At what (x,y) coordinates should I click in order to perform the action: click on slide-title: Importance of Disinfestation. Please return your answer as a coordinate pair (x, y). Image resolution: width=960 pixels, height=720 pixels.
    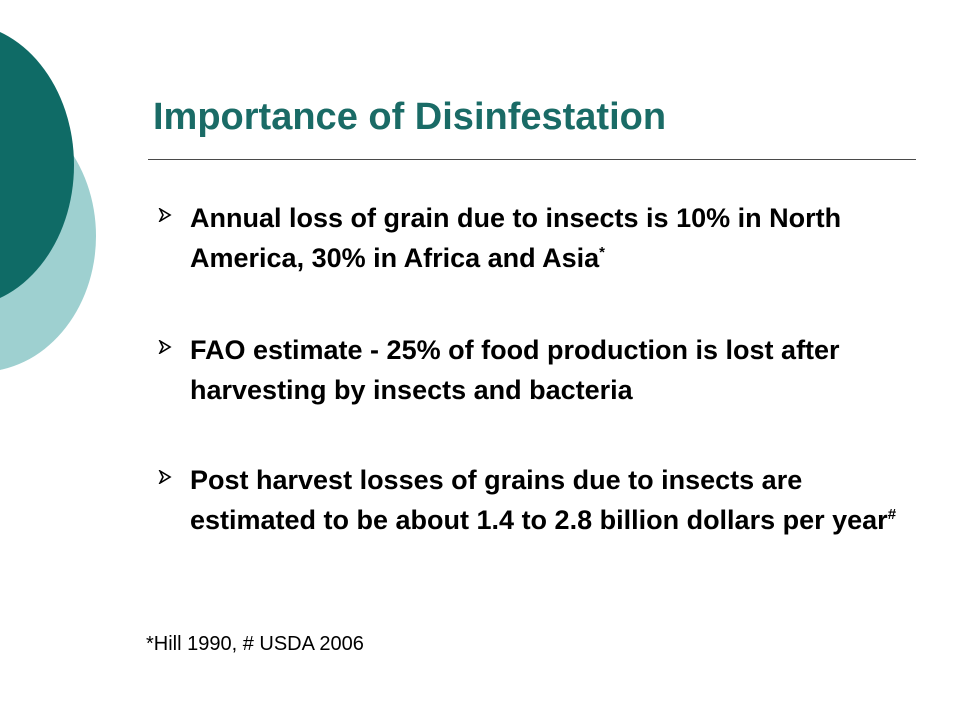
    Looking at the image, I should click on (410, 117).